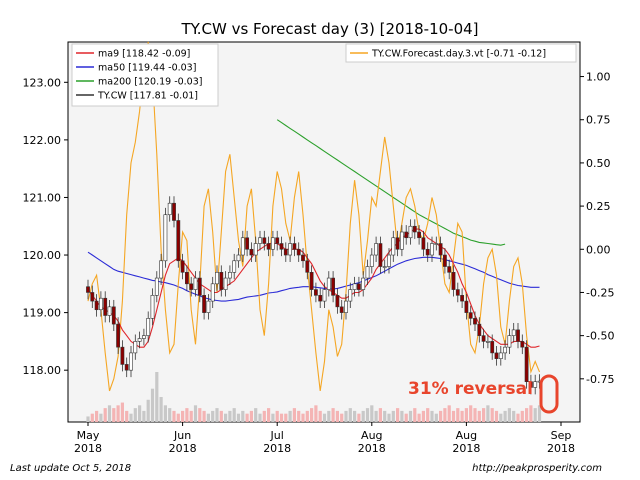 This screenshot has height=480, width=640. Describe the element at coordinates (150, 82) in the screenshot. I see `legend-left-label: ma200 [120.19 -0.03]` at that location.